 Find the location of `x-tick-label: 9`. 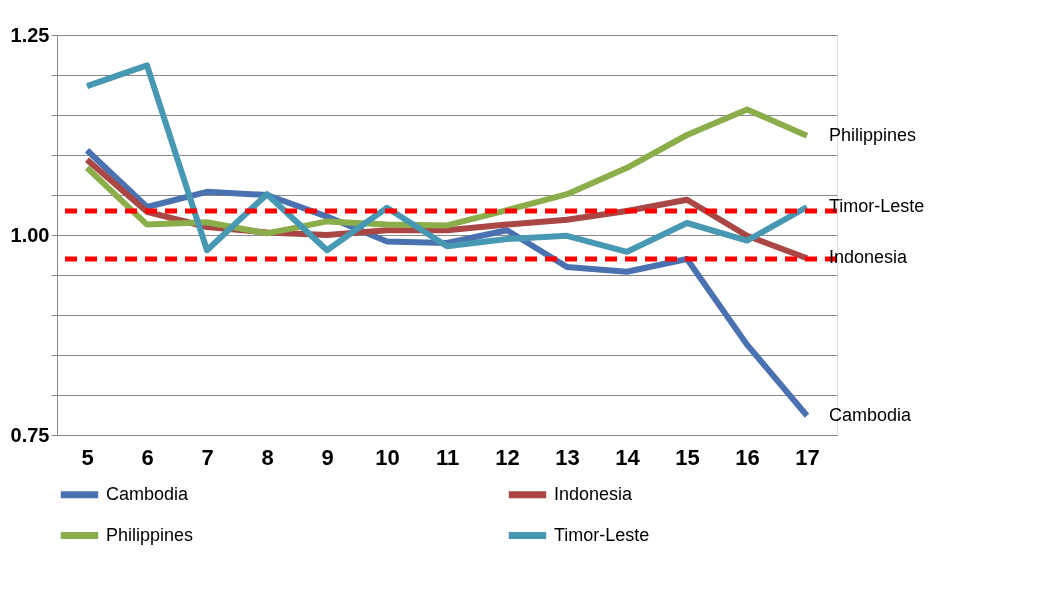

x-tick-label: 9 is located at coordinates (327, 457).